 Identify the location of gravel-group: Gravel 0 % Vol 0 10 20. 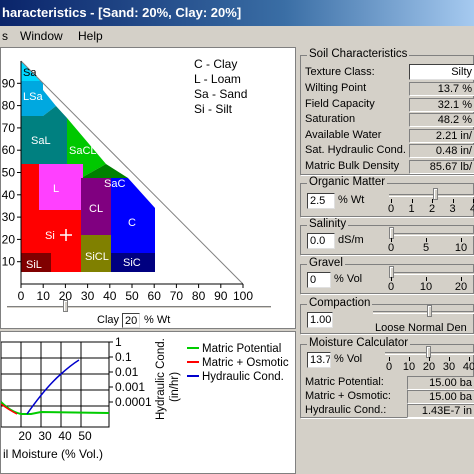
(387, 275).